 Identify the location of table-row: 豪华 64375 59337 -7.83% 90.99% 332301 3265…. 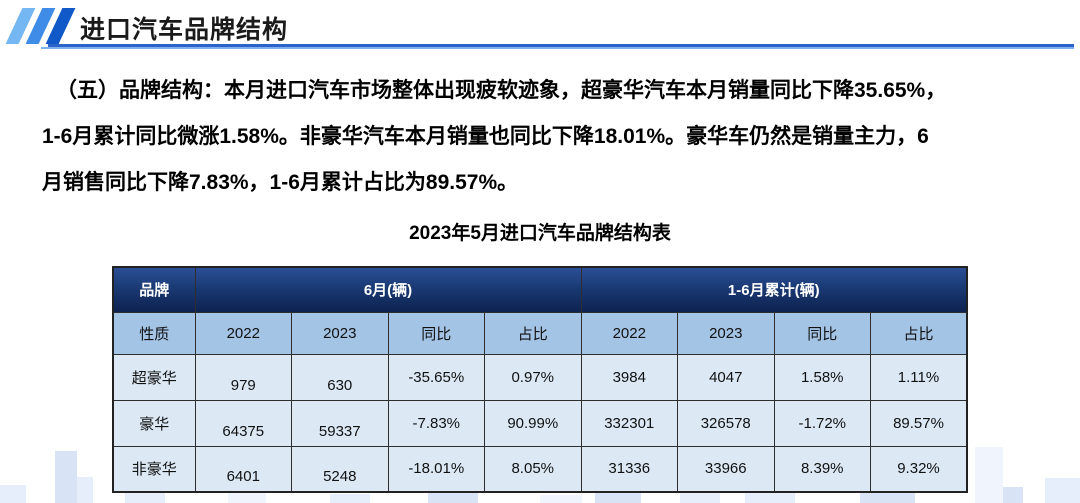
(540, 423).